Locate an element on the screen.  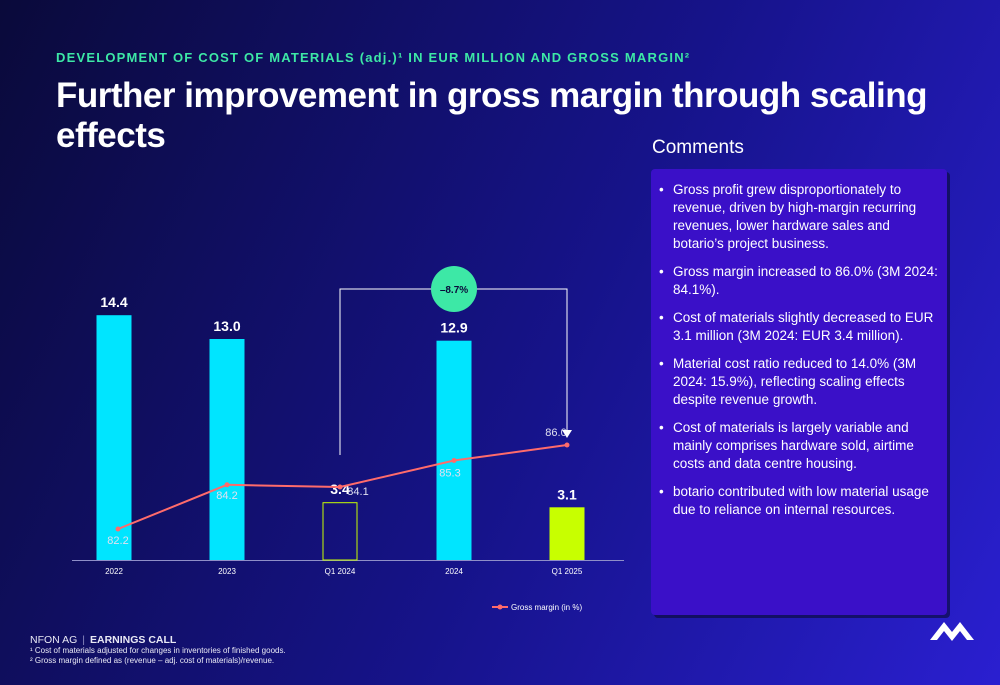
bar-2022 is located at coordinates (114, 437).